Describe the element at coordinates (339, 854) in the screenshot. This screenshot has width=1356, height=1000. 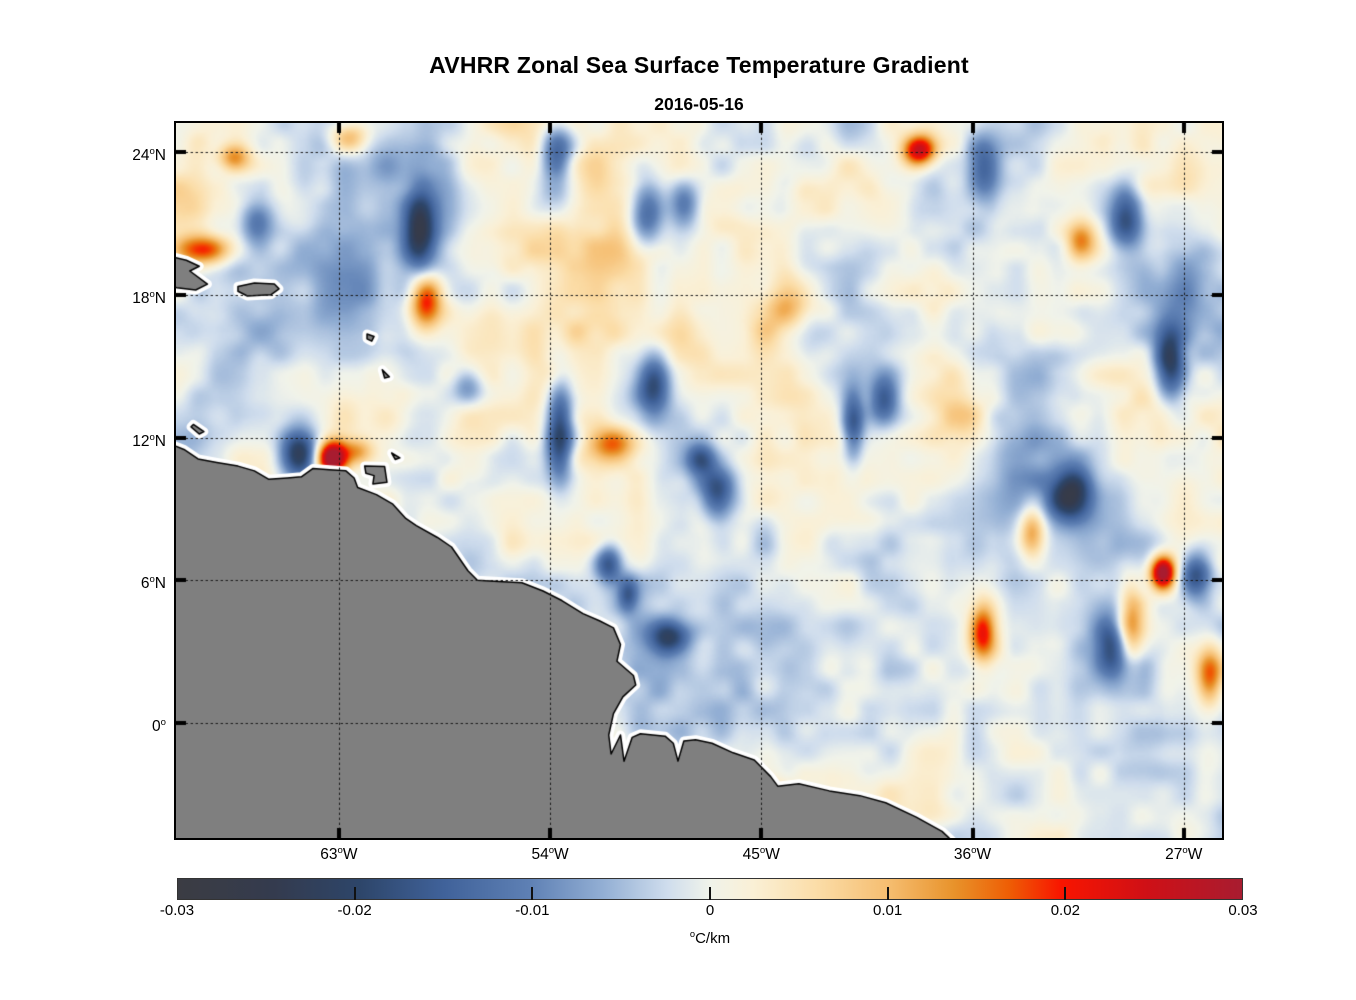
I see `x-axis-tick-label: 63oW` at that location.